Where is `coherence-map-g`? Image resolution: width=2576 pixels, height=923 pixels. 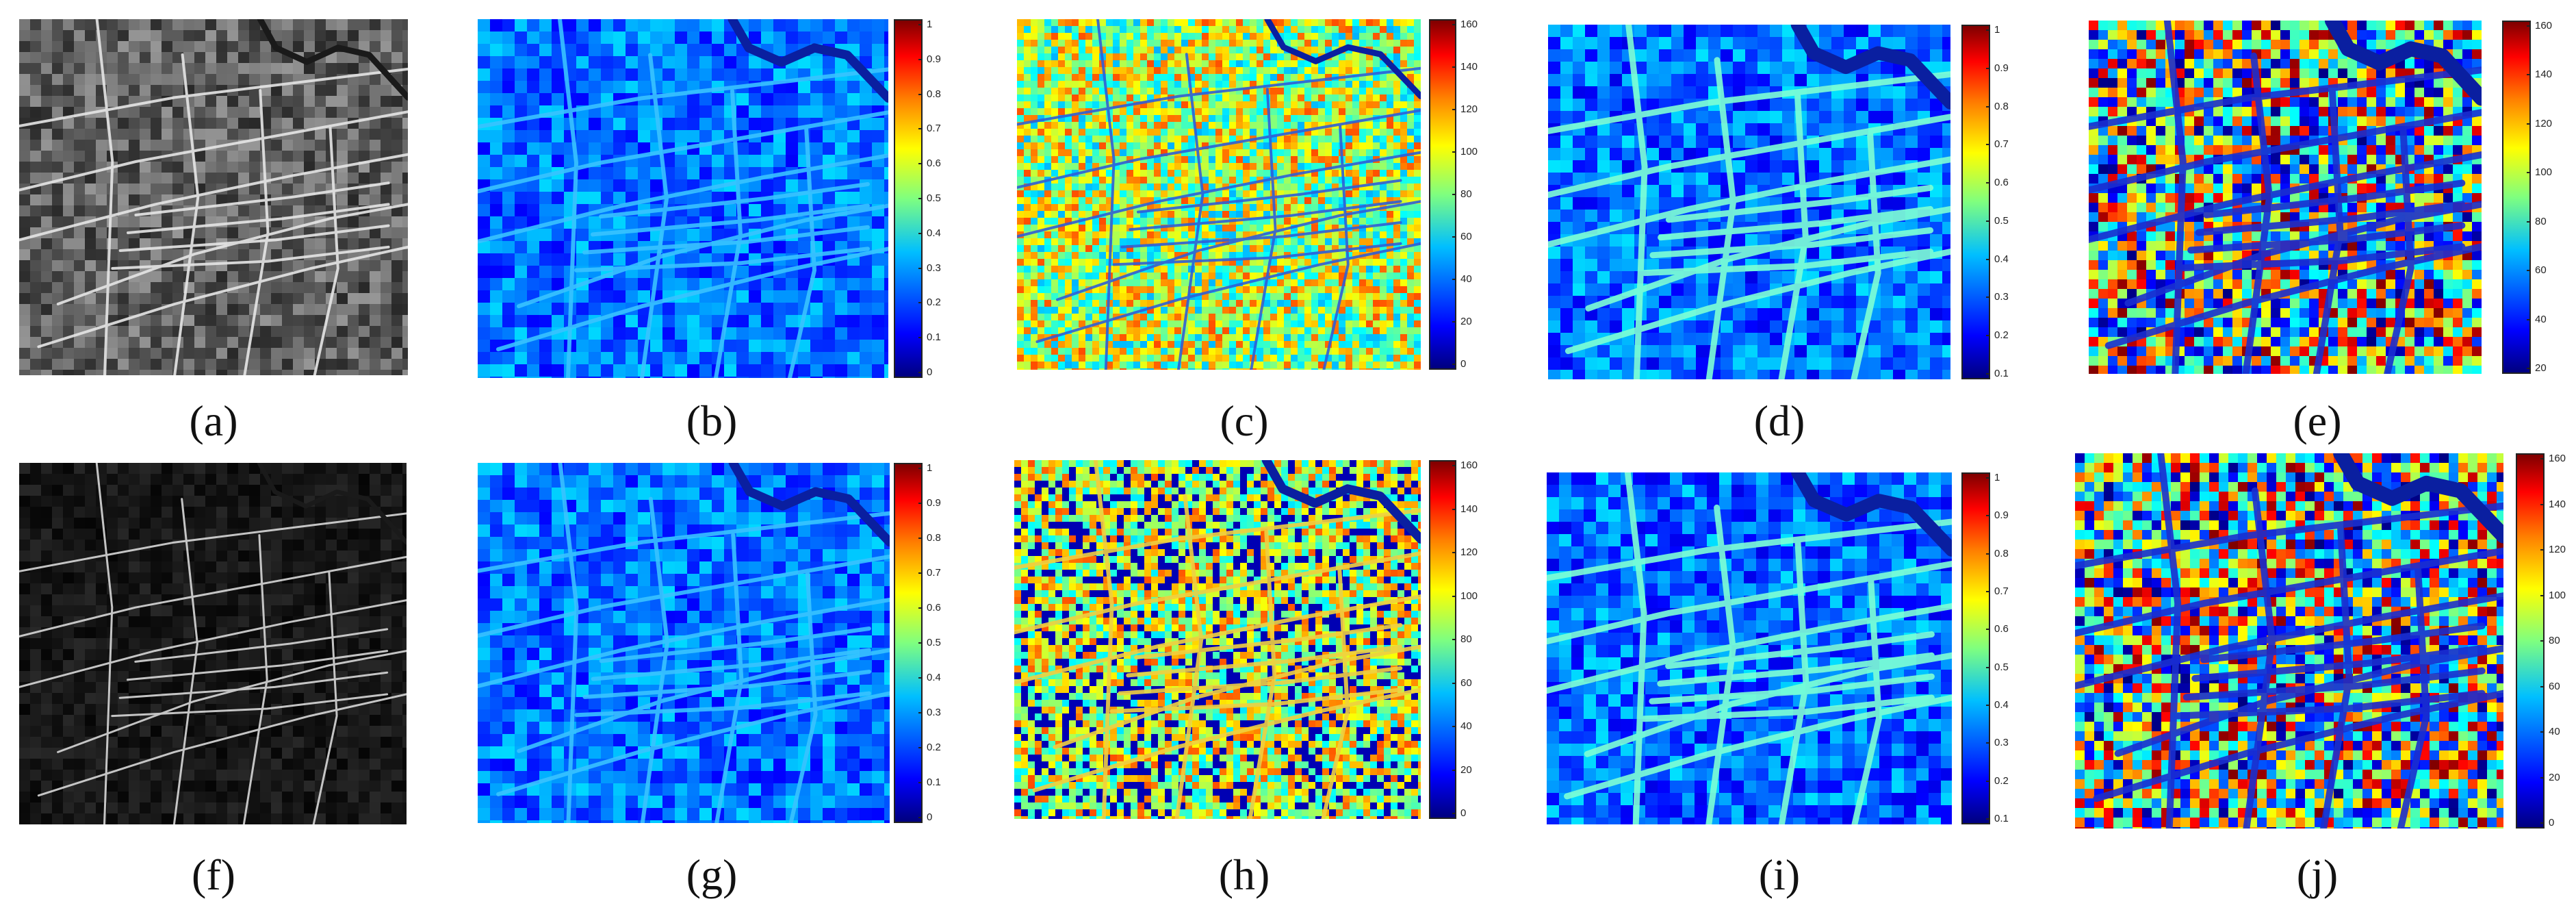 coherence-map-g is located at coordinates (684, 643).